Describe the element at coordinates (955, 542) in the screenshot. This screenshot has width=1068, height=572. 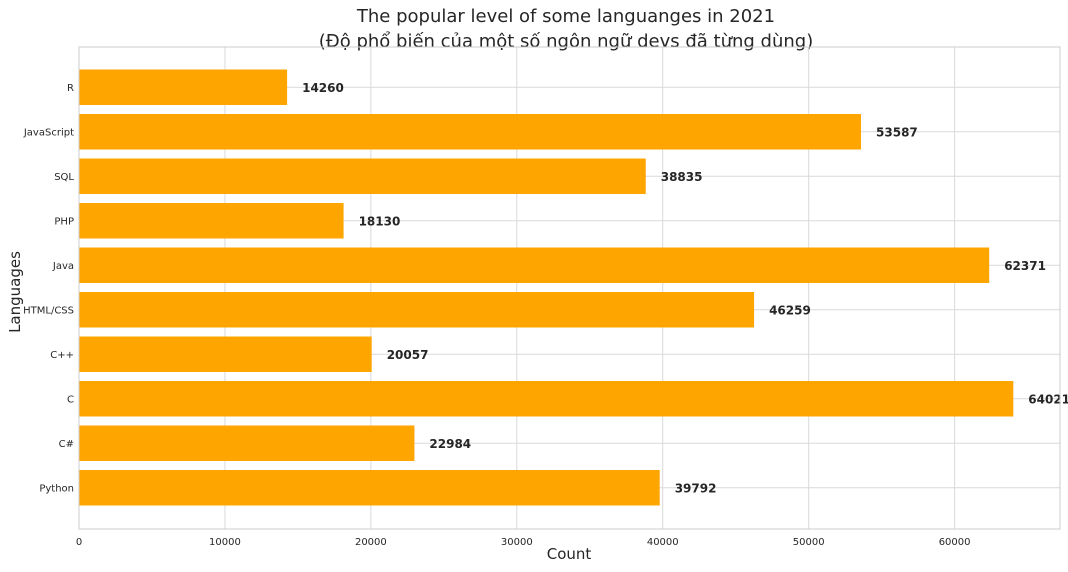
I see `x-tick-label: 60000` at that location.